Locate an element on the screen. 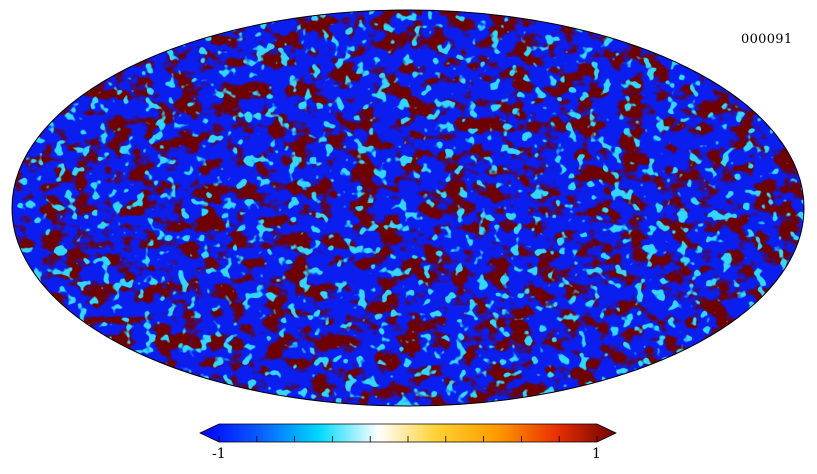  colorbar-min-label: -1 is located at coordinates (219, 454).